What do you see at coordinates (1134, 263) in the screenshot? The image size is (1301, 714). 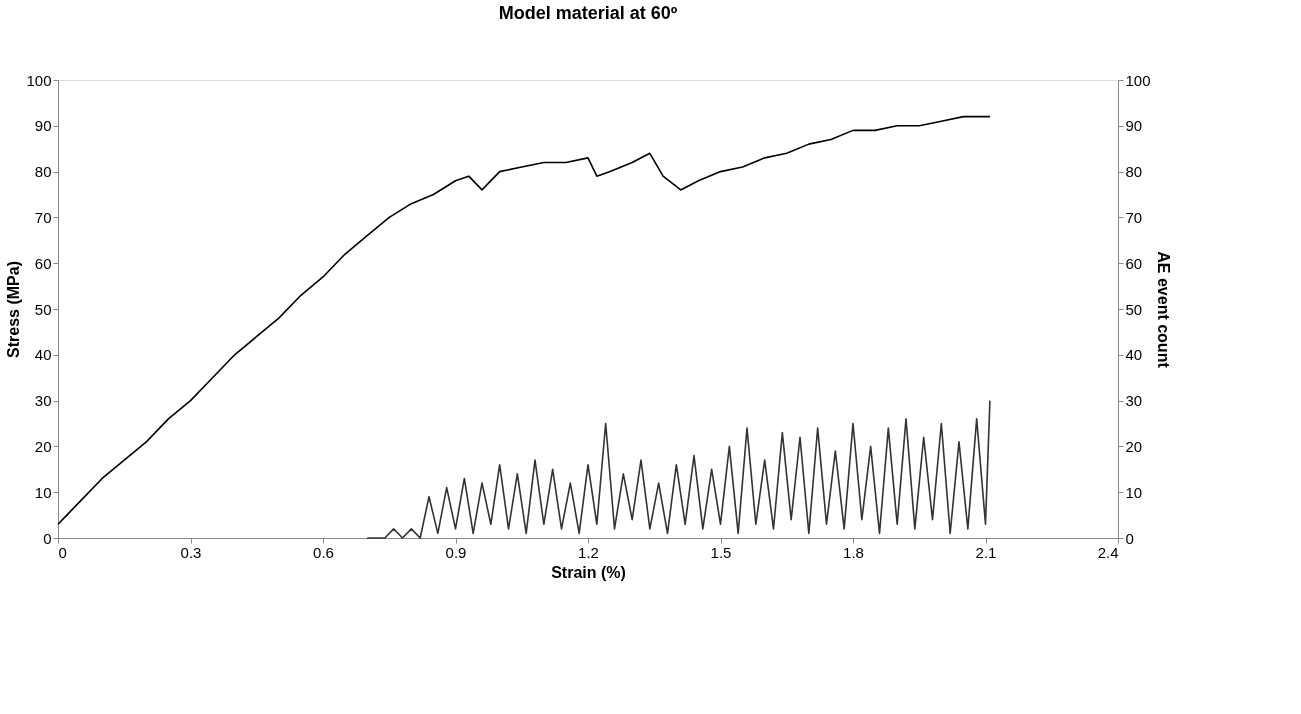 I see `y2-tick-label: 60` at bounding box center [1134, 263].